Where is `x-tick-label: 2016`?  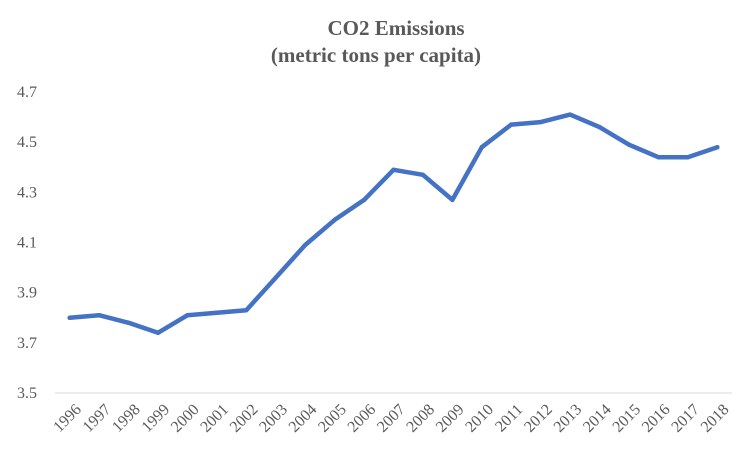 x-tick-label: 2016 is located at coordinates (656, 418).